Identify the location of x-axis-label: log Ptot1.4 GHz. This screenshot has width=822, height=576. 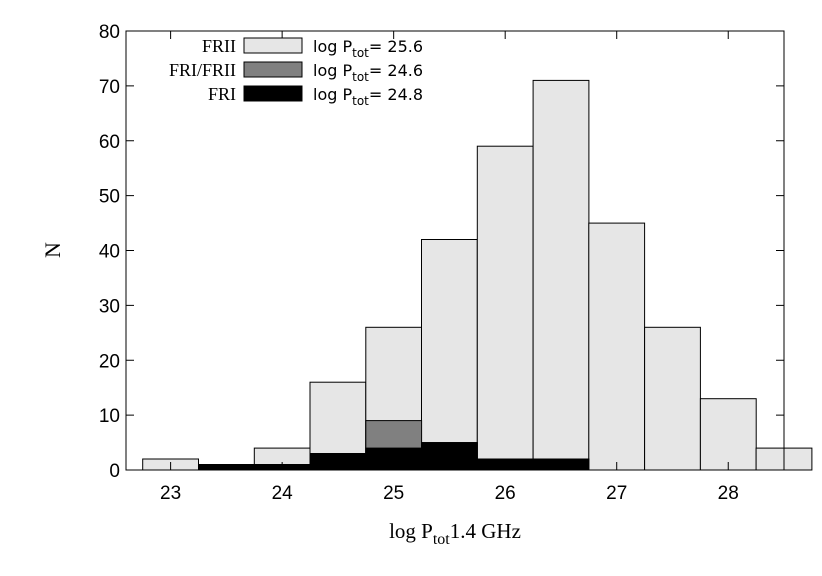
(455, 533).